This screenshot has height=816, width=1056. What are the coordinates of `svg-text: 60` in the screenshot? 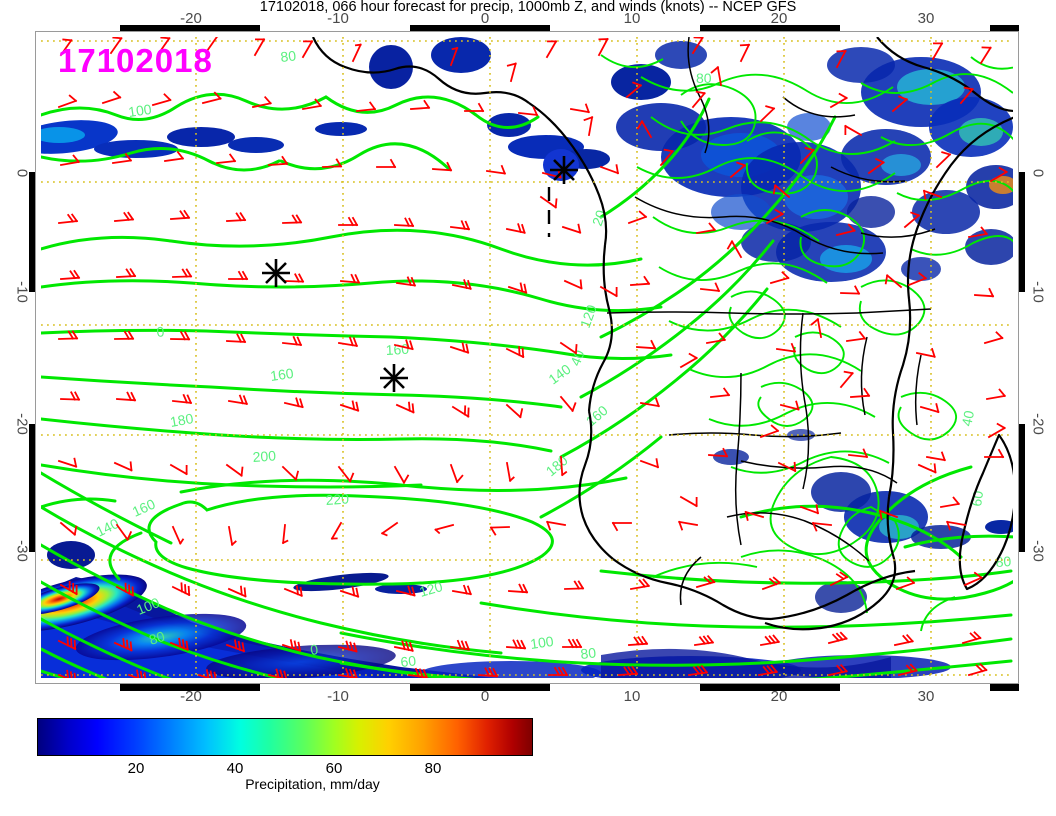 It's located at (408, 661).